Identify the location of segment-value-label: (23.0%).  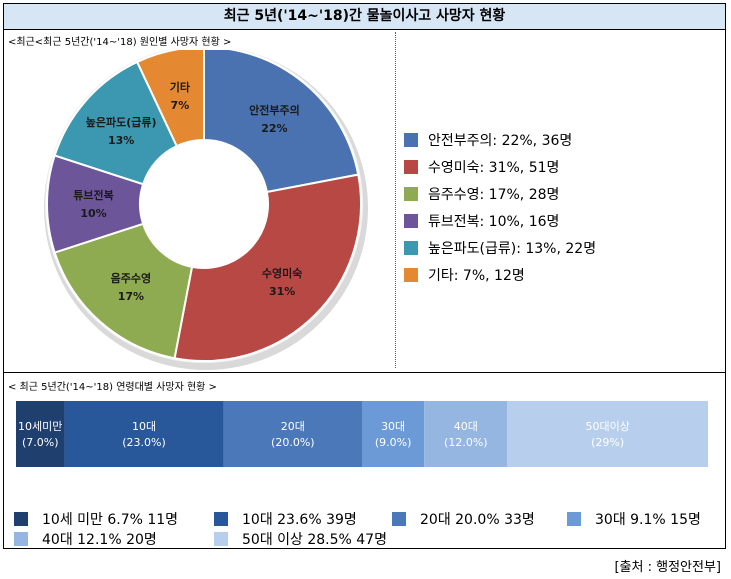
(144, 442).